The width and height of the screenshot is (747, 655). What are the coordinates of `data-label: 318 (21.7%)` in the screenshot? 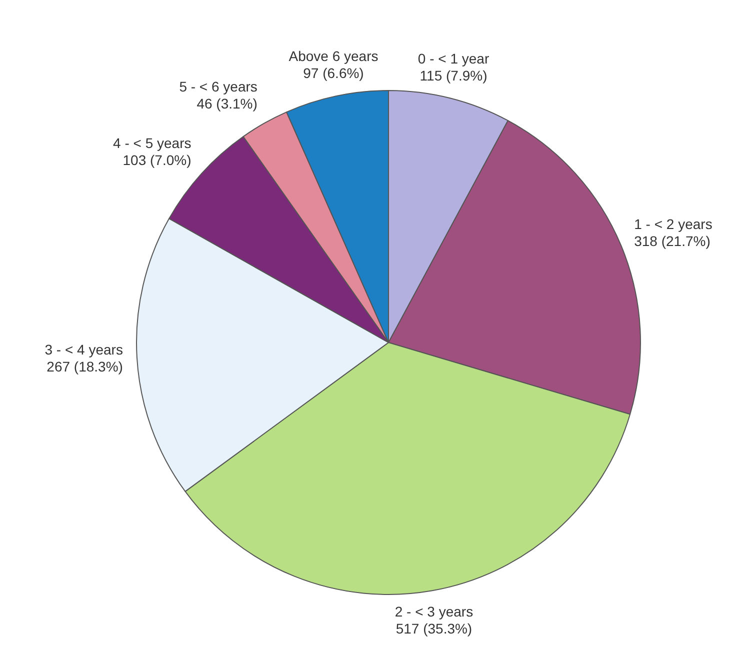 It's located at (672, 241).